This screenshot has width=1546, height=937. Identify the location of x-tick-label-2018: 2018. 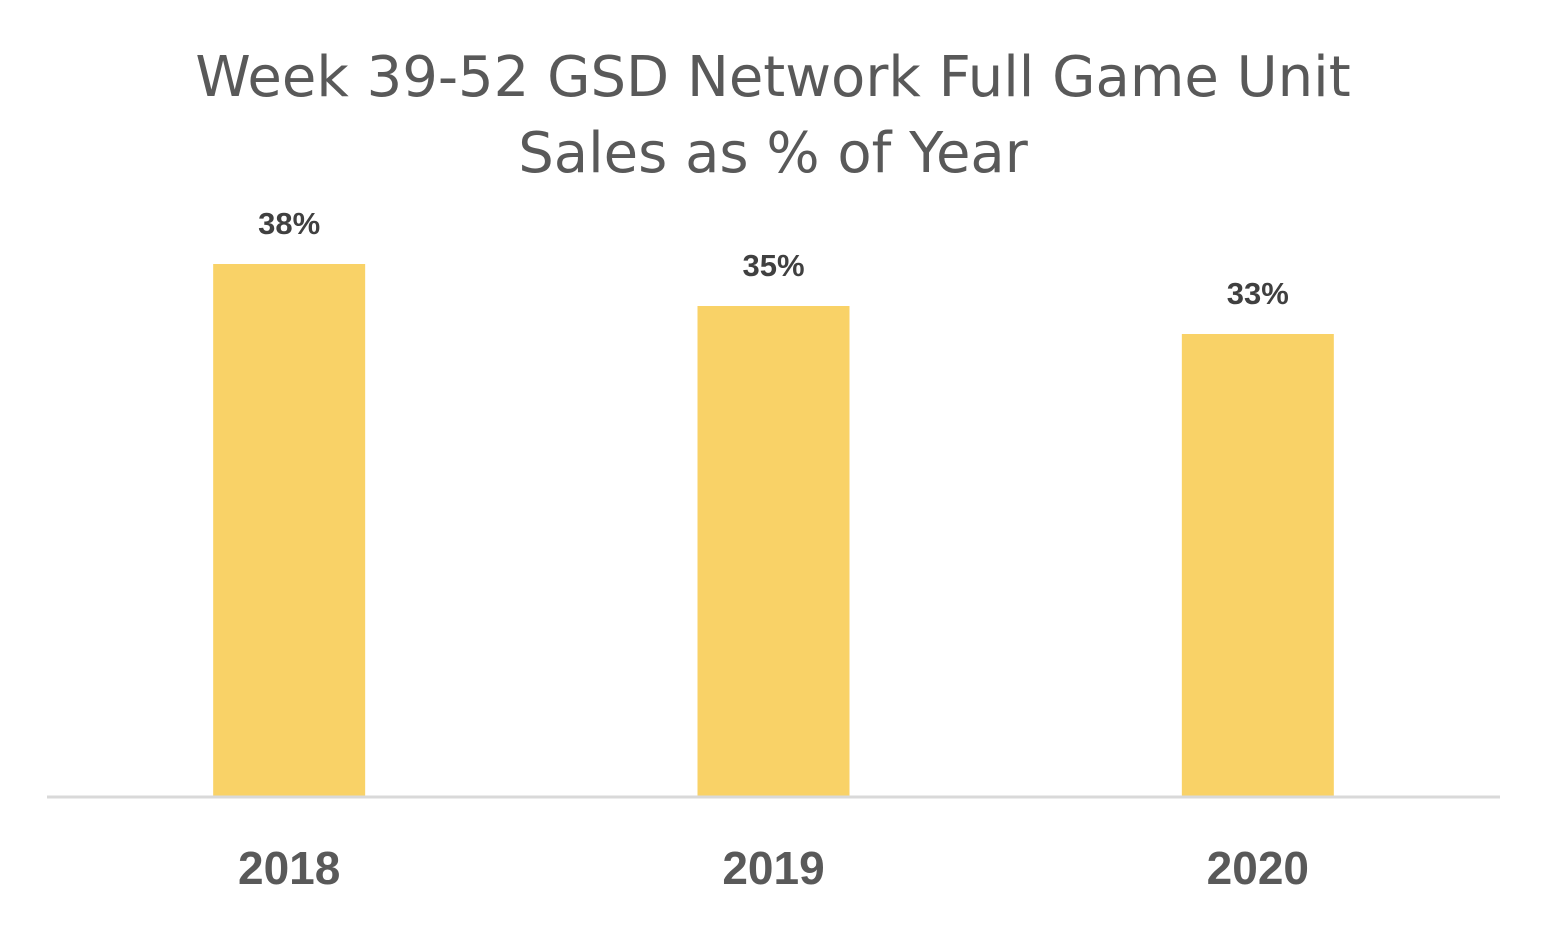
(289, 868).